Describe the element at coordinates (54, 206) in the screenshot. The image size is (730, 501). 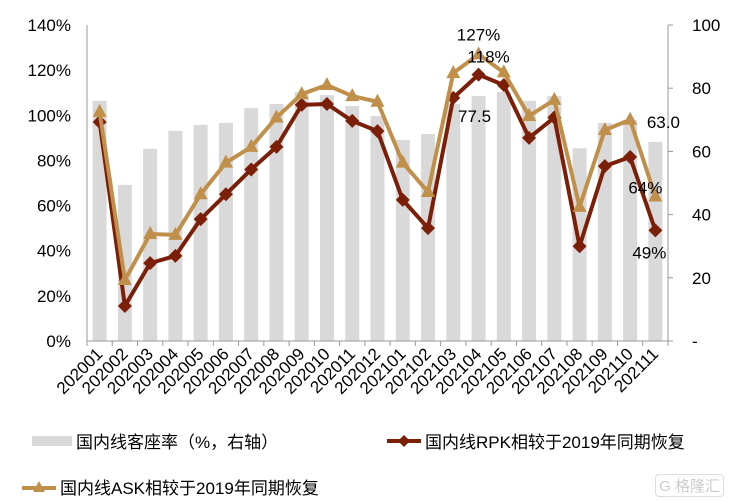
I see `left-tick-label: 60%` at that location.